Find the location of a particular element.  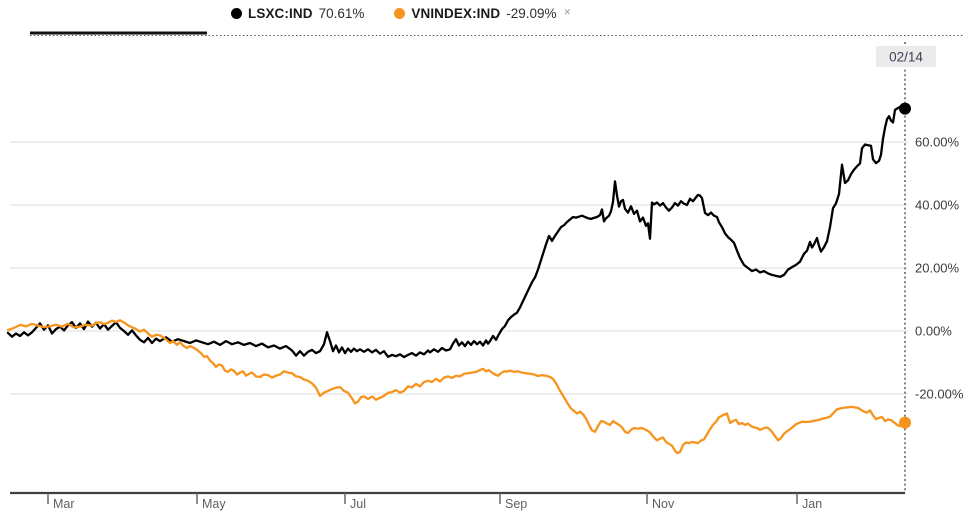

x-axis-label: Sep is located at coordinates (516, 504).